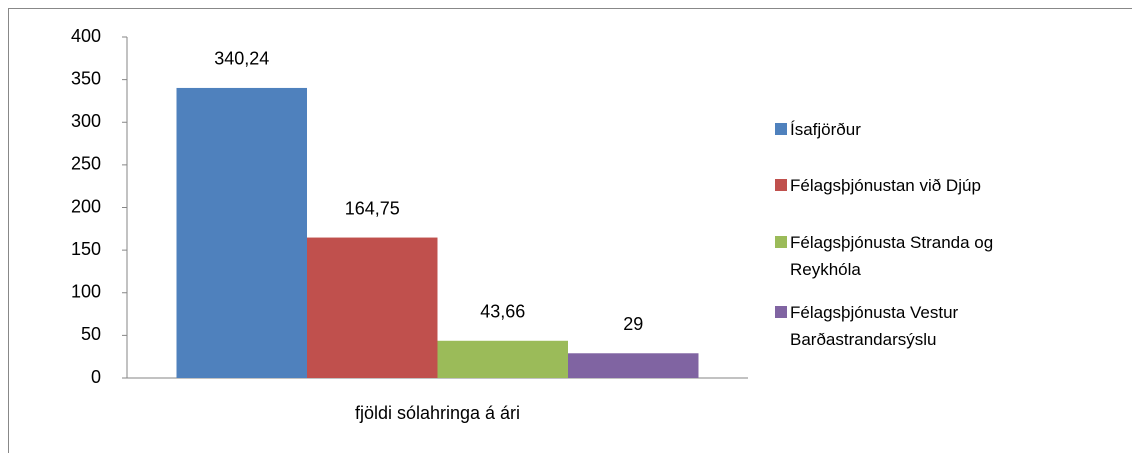  I want to click on y-tick-label: 100, so click(86, 292).